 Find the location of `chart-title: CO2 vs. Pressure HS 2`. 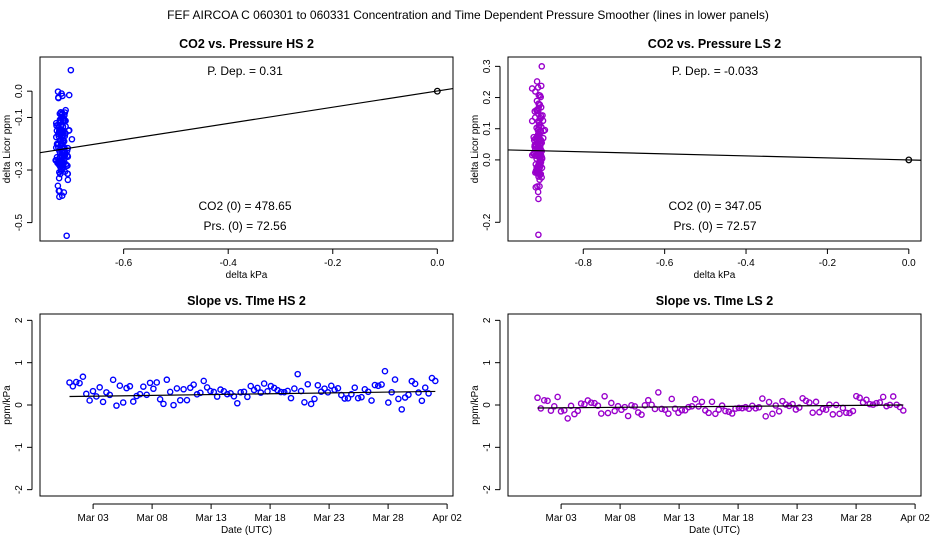

chart-title: CO2 vs. Pressure HS 2 is located at coordinates (246, 44).